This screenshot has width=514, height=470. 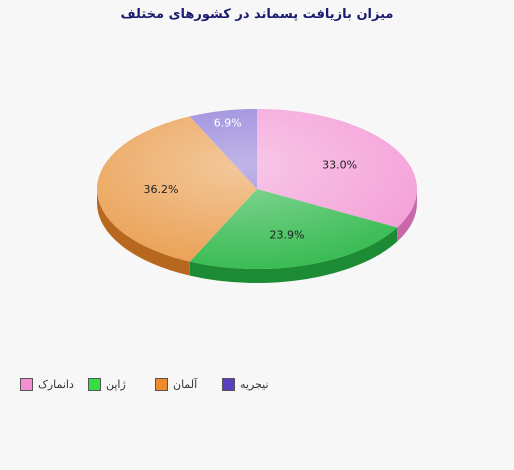 What do you see at coordinates (94, 384) in the screenshot?
I see `legend-swatch-japan` at bounding box center [94, 384].